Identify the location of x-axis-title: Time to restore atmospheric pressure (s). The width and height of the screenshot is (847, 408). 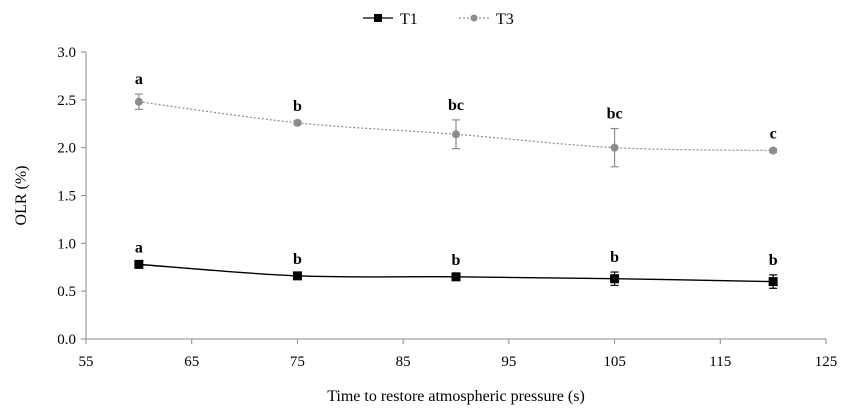
(456, 396).